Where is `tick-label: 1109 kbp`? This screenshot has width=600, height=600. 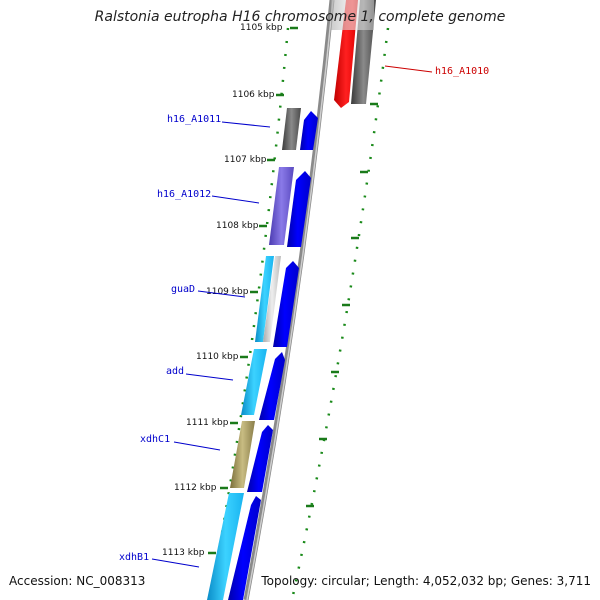
tick-label: 1109 kbp is located at coordinates (227, 292).